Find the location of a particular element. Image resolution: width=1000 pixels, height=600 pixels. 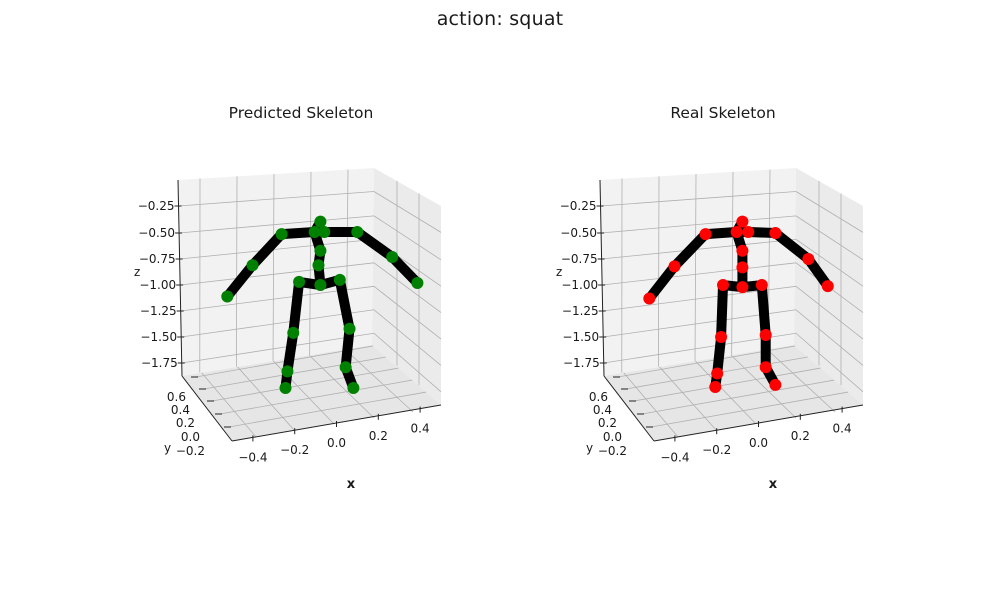

joint-left-knee is located at coordinates (765, 334).